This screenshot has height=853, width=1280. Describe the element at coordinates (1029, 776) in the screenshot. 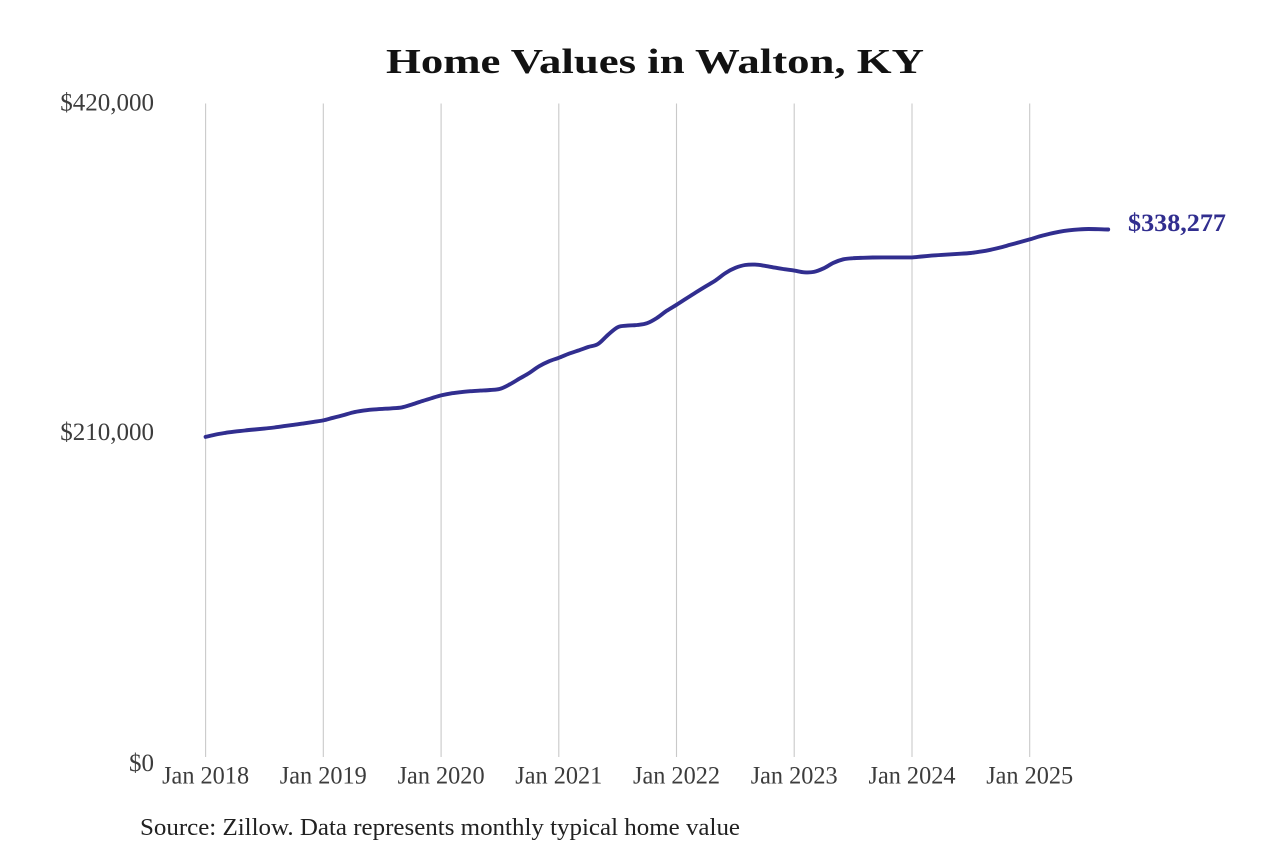

I see `svg-text: Jan 2025` at that location.